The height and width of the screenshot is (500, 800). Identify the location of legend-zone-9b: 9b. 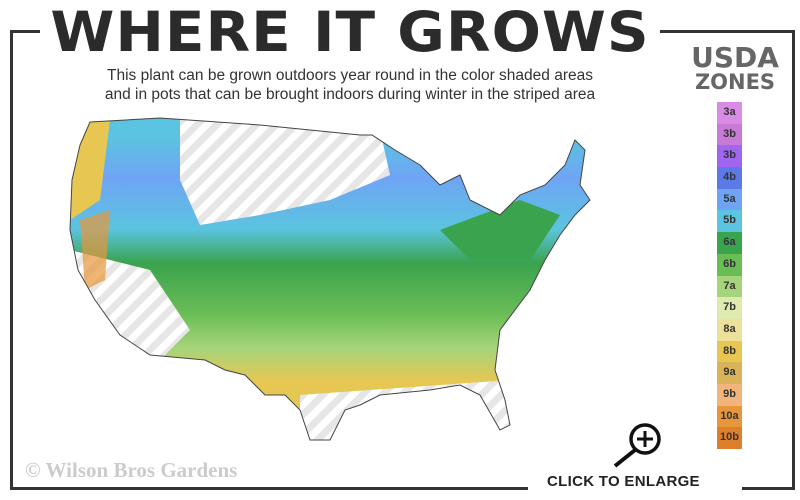
(729, 394).